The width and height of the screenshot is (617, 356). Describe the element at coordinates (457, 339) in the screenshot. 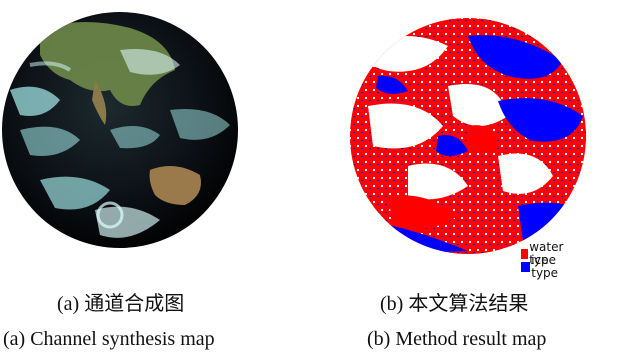

I see `caption-b-english: (b) Method result map` at that location.